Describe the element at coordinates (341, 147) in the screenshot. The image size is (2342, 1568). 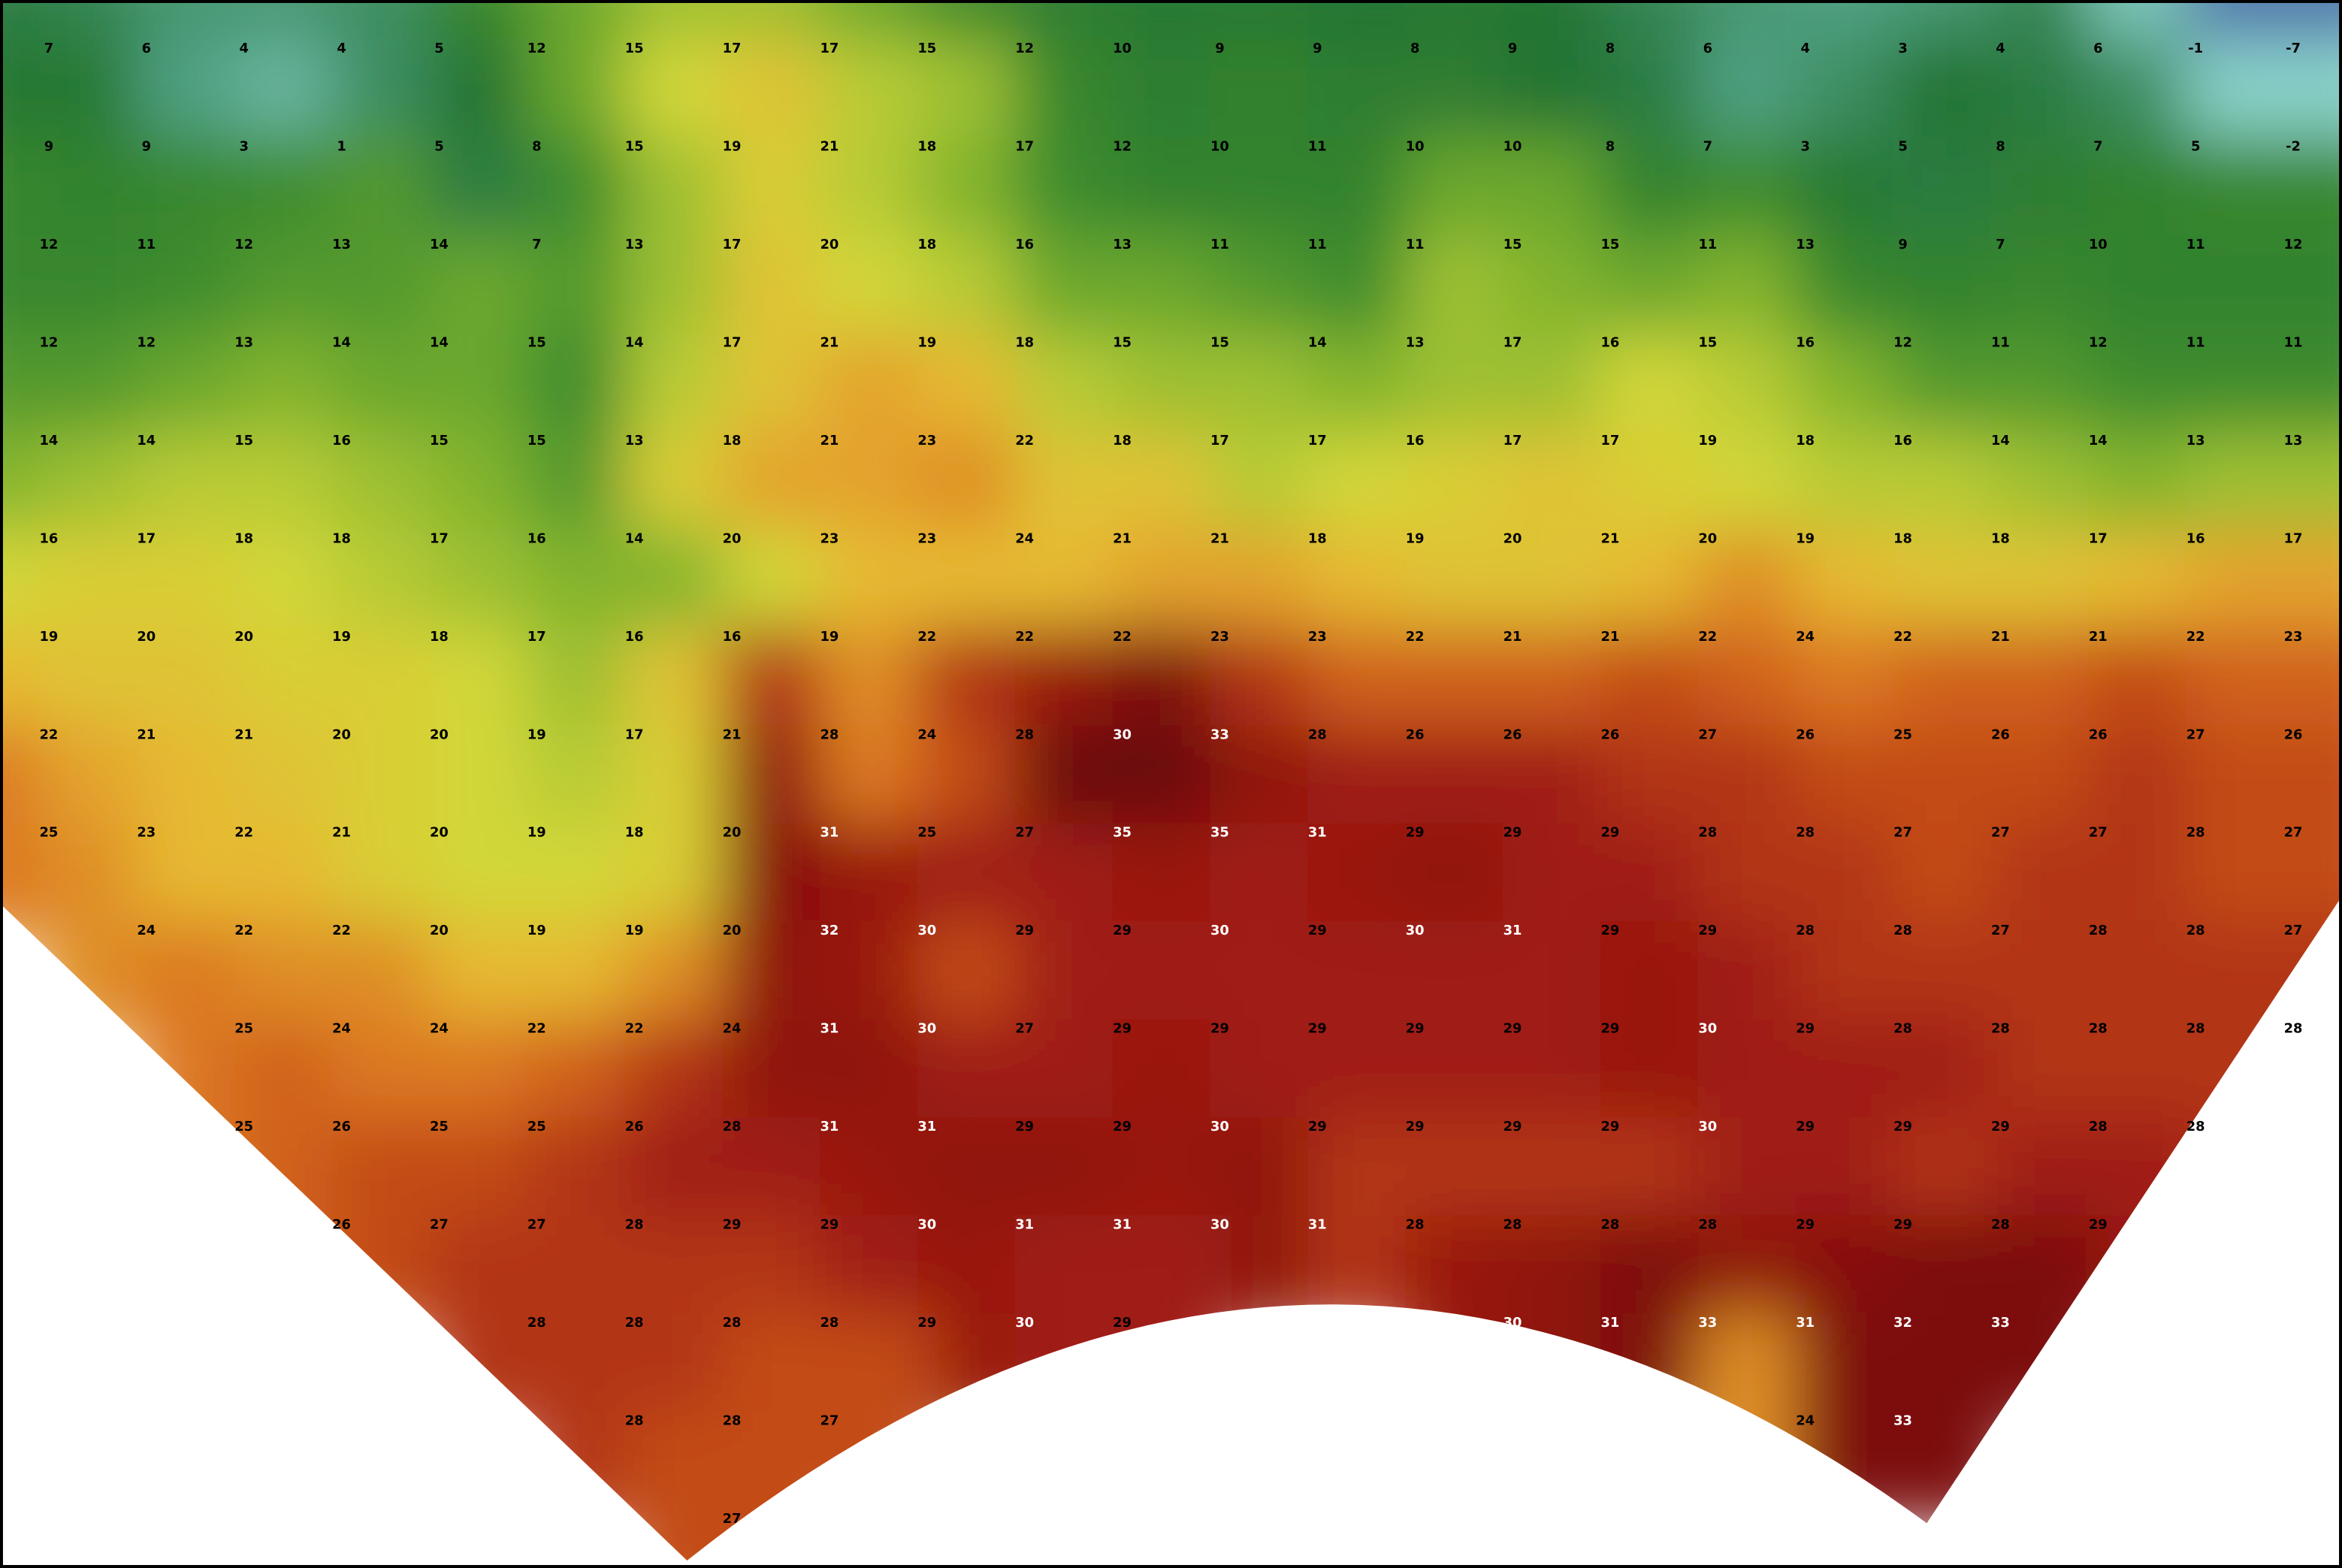
I see `temperature-label: 1` at that location.